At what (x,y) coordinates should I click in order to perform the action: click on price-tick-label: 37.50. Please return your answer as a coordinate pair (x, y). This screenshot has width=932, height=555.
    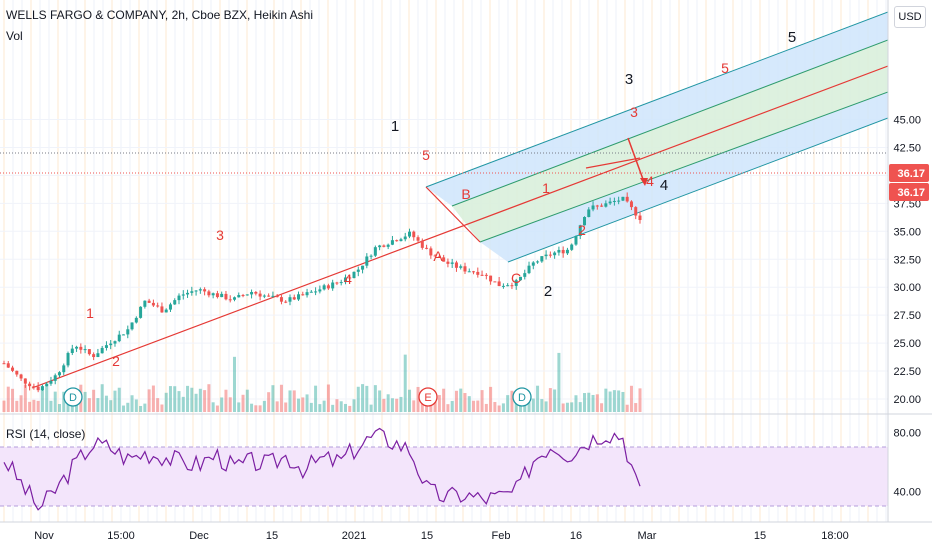
    Looking at the image, I should click on (907, 204).